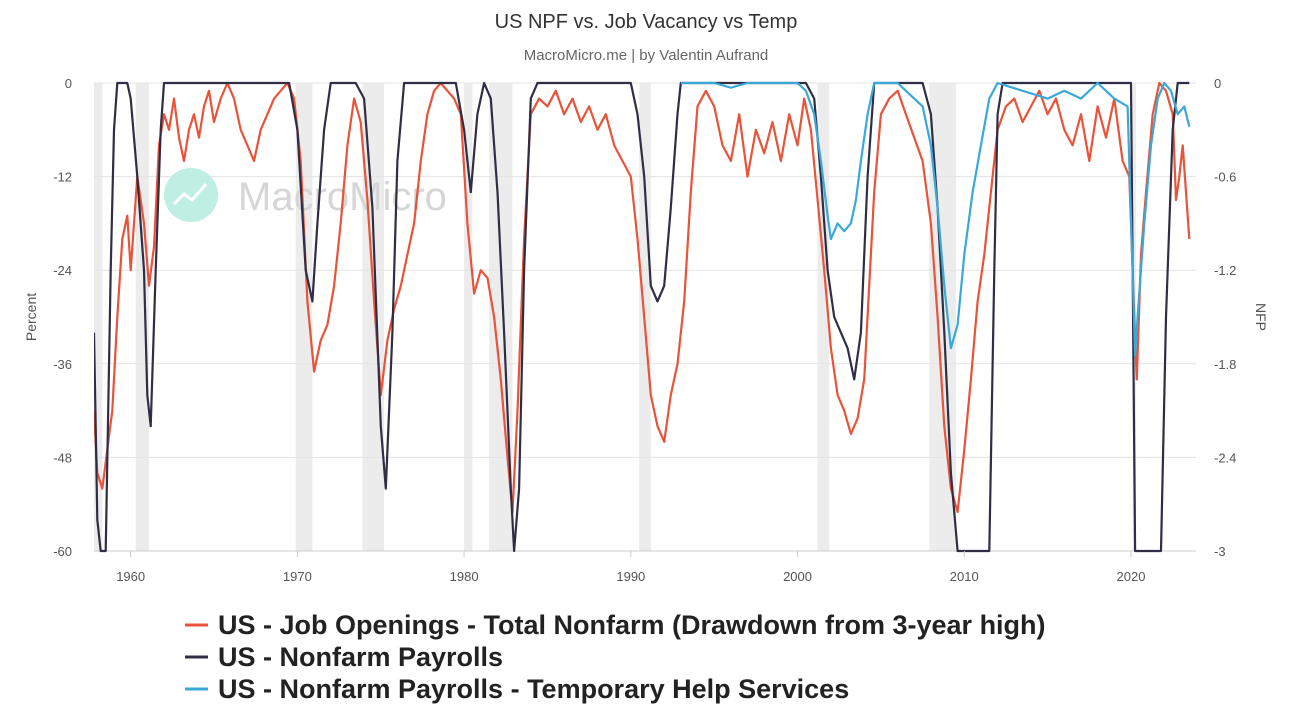  What do you see at coordinates (630, 567) in the screenshot?
I see `x-axis-ticks: 1960 1970 1980 1990 2000 2010 2020` at bounding box center [630, 567].